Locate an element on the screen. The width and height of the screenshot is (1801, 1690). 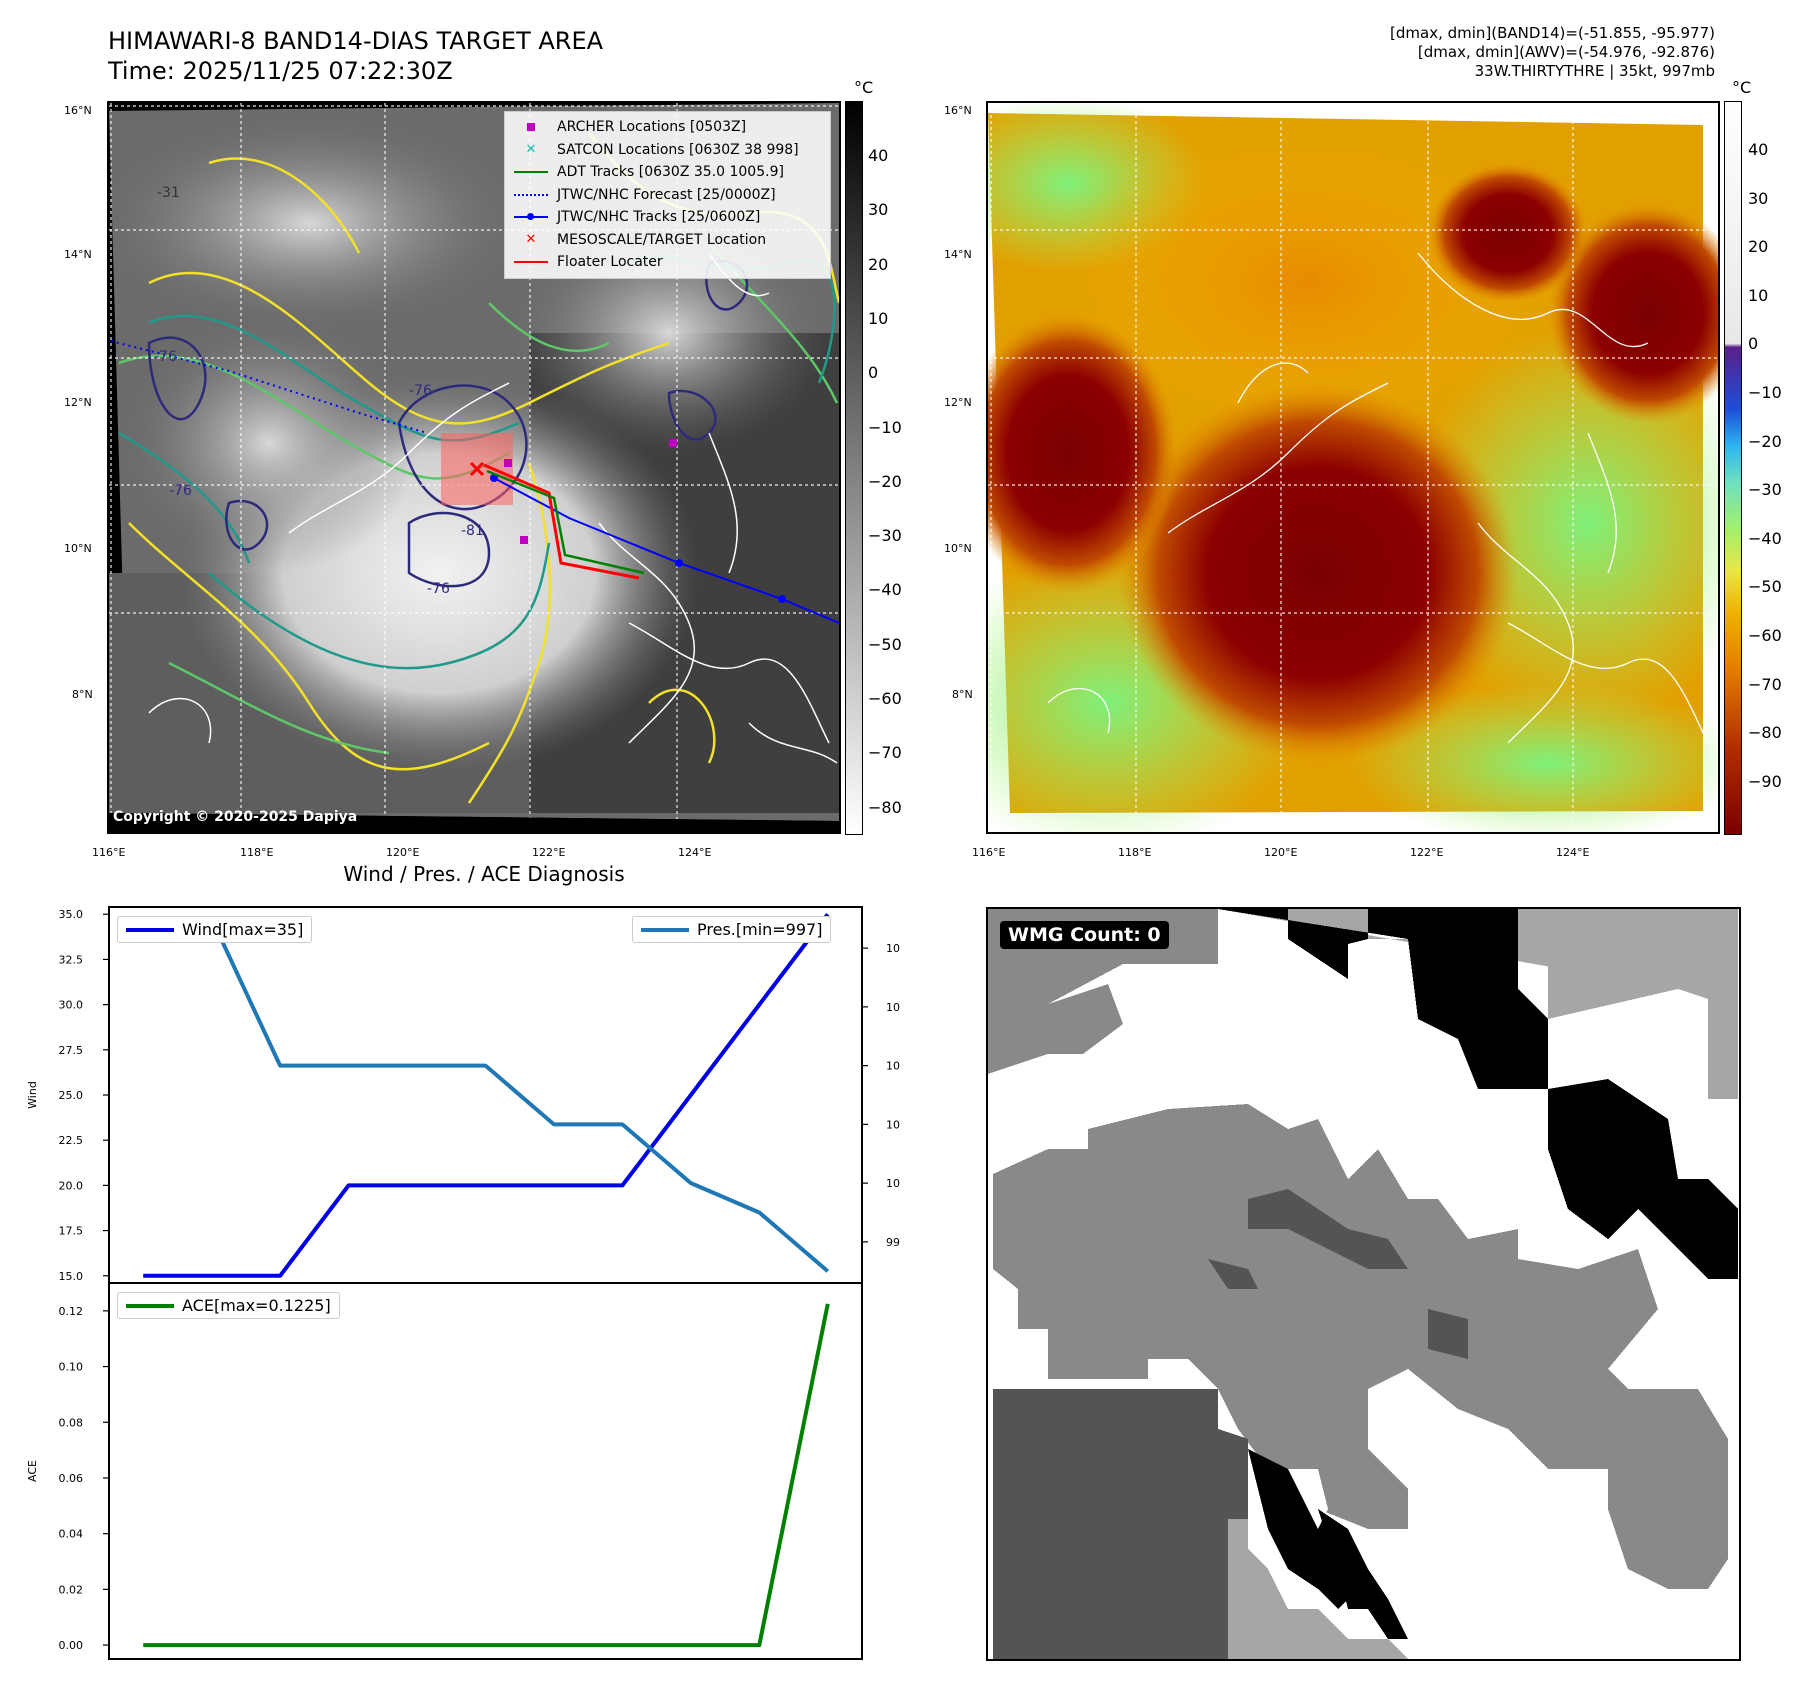
forecast-track is located at coordinates (269, 387).